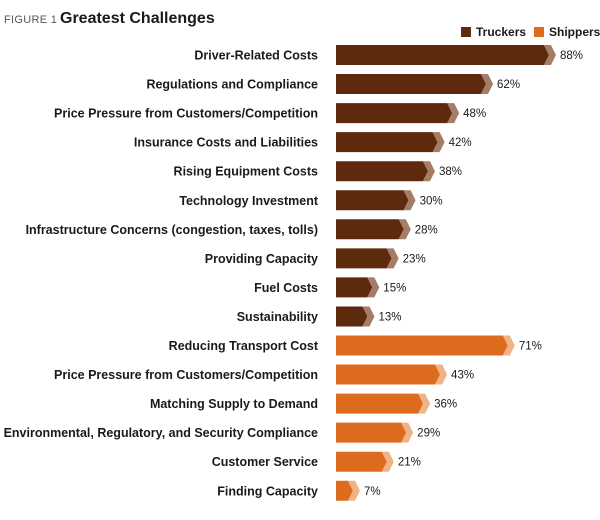 The image size is (600, 520). What do you see at coordinates (226, 143) in the screenshot?
I see `category-label-truckers-insurance-costs-and-liabilities: Insurance Costs and Liabilities` at bounding box center [226, 143].